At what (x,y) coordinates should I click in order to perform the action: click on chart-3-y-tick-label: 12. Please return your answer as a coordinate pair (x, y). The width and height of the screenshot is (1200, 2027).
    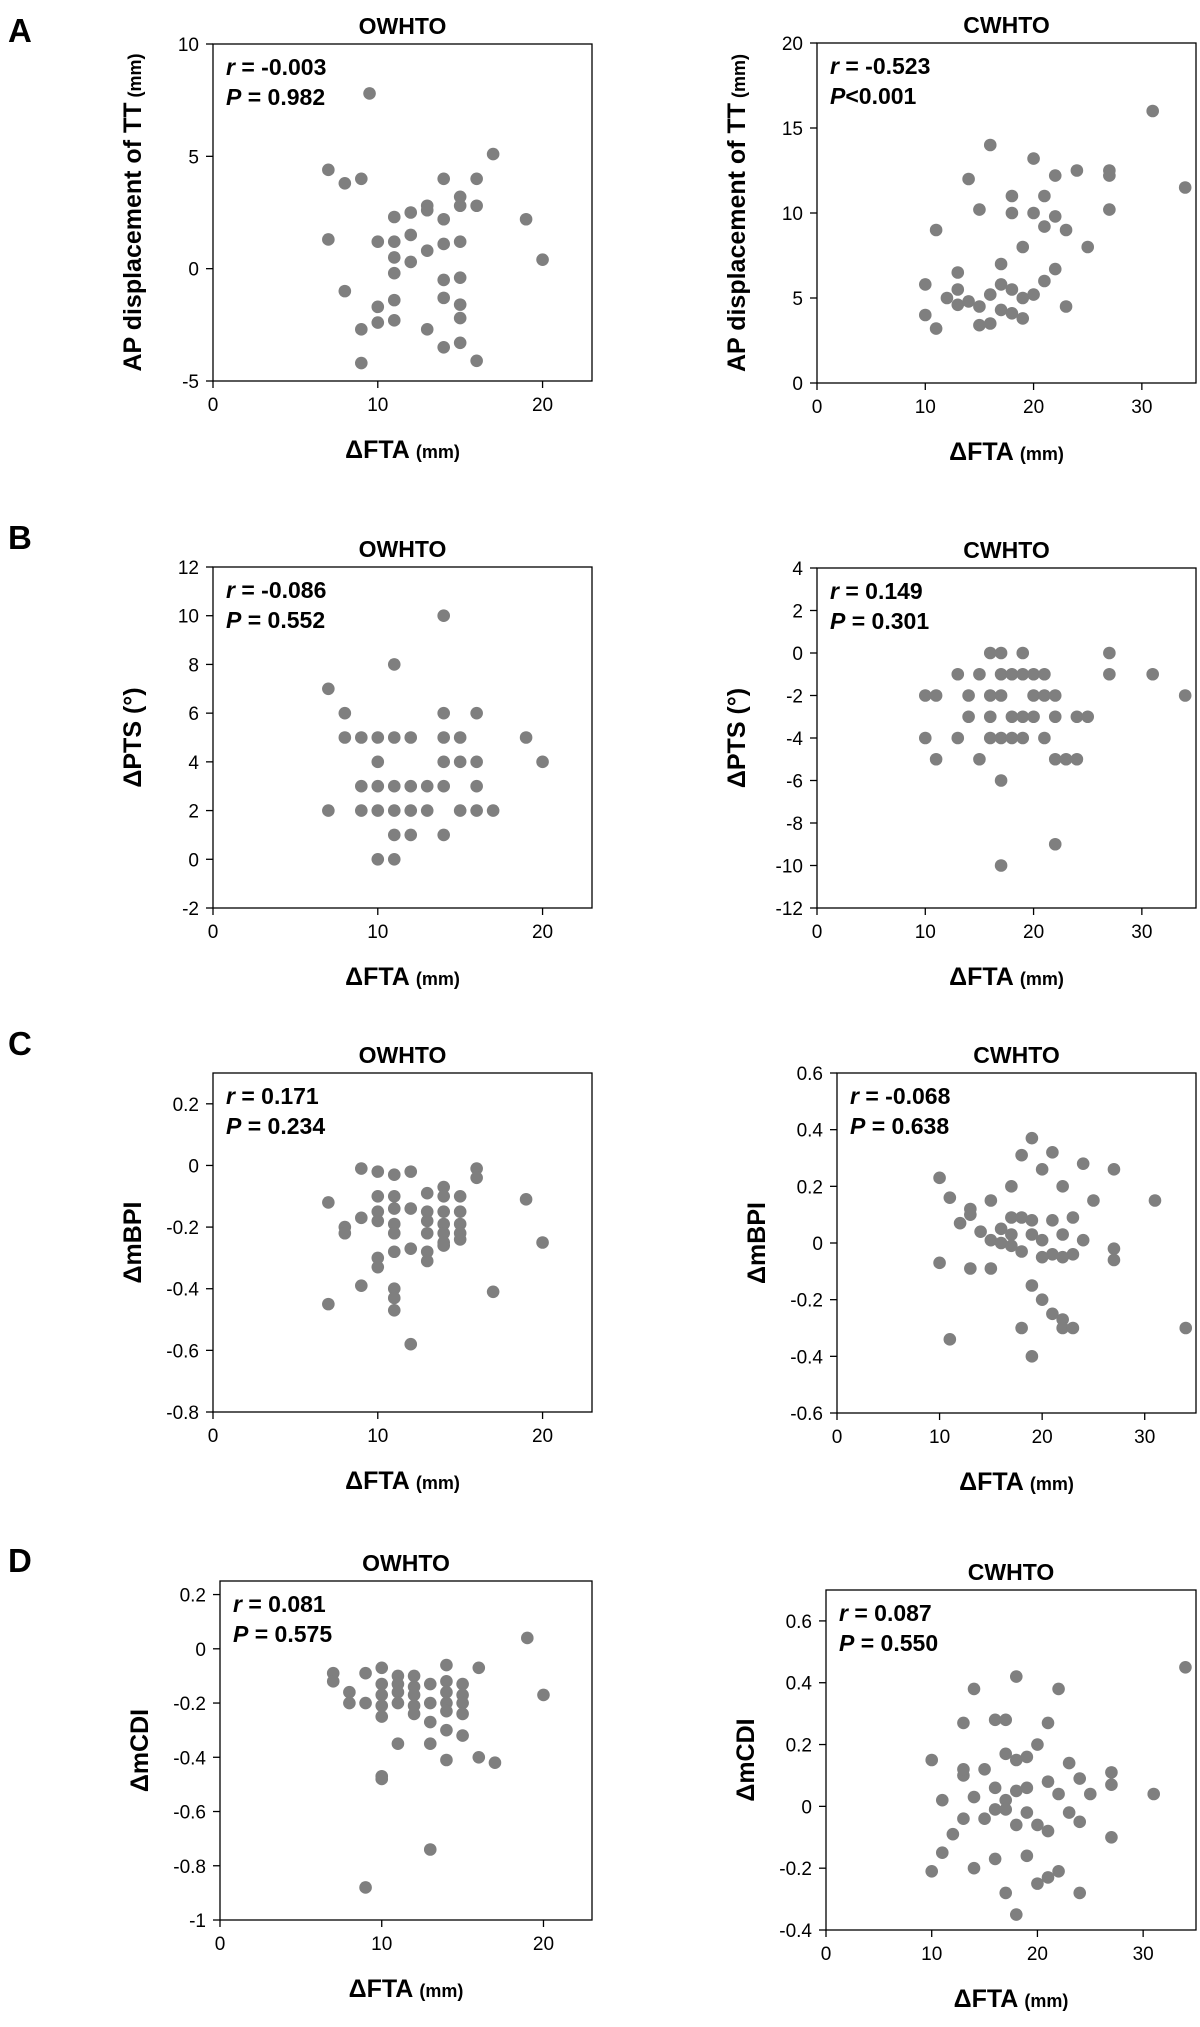
    Looking at the image, I should click on (188, 568).